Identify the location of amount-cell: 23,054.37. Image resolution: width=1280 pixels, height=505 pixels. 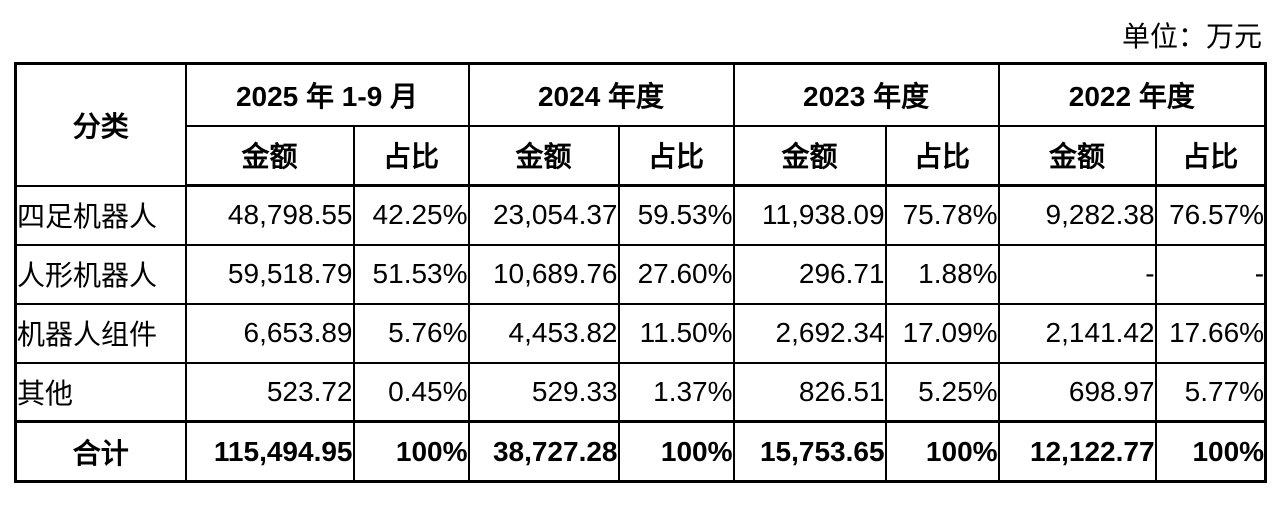
(543, 215).